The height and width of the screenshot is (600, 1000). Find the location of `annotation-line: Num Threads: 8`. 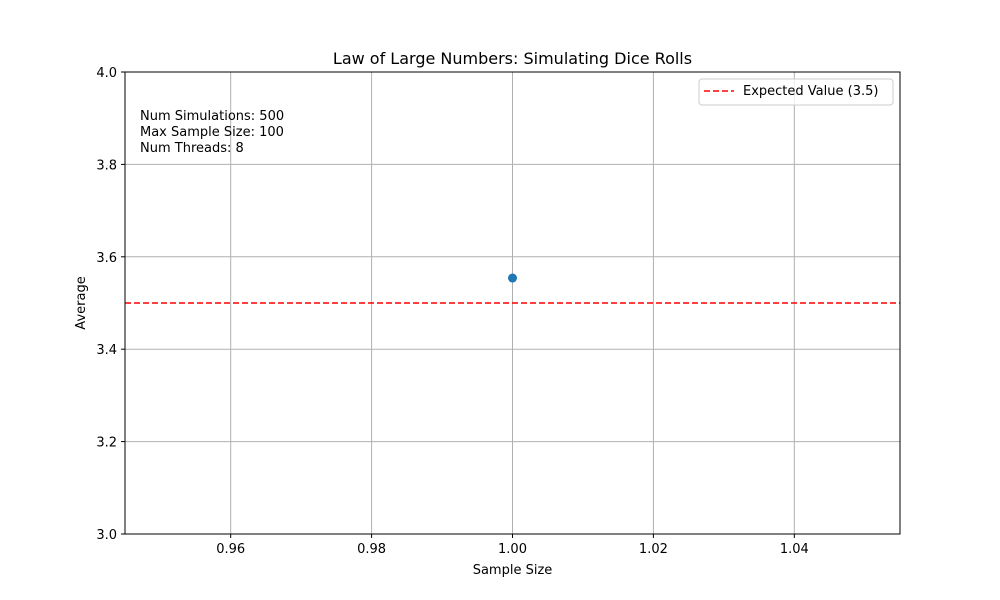

annotation-line: Num Threads: 8 is located at coordinates (192, 148).